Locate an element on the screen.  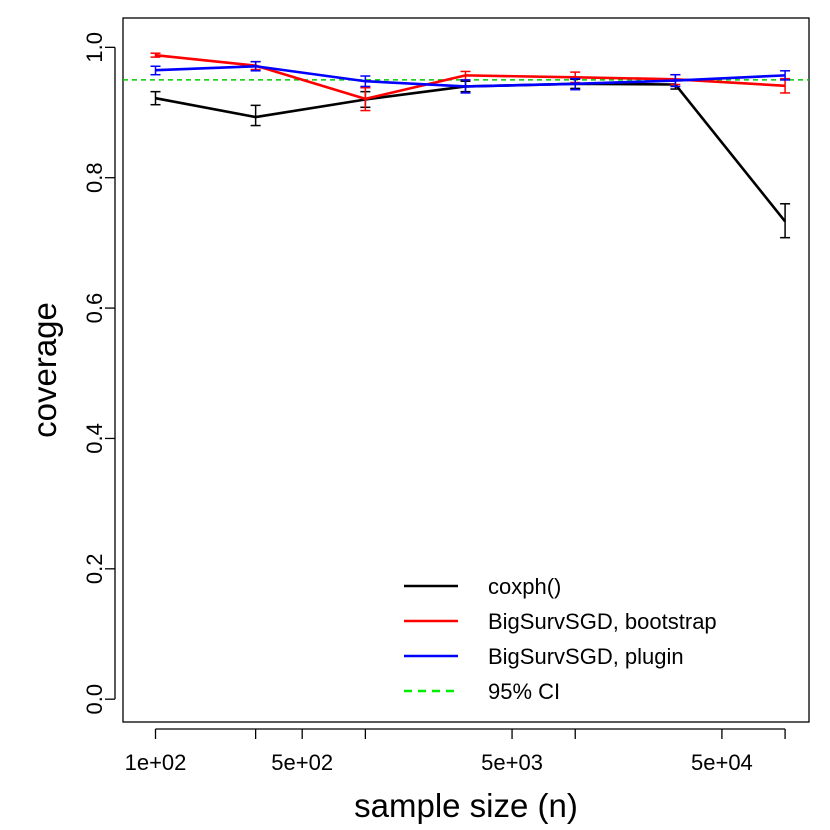
x-tick-label: 5e+03 is located at coordinates (512, 762).